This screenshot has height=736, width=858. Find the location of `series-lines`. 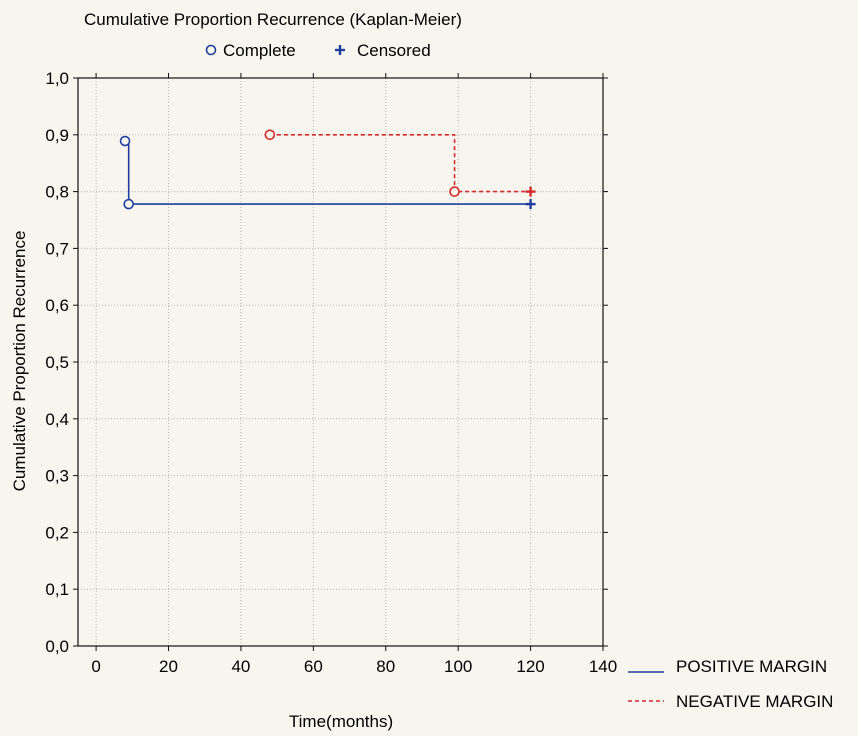

series-lines is located at coordinates (328, 169).